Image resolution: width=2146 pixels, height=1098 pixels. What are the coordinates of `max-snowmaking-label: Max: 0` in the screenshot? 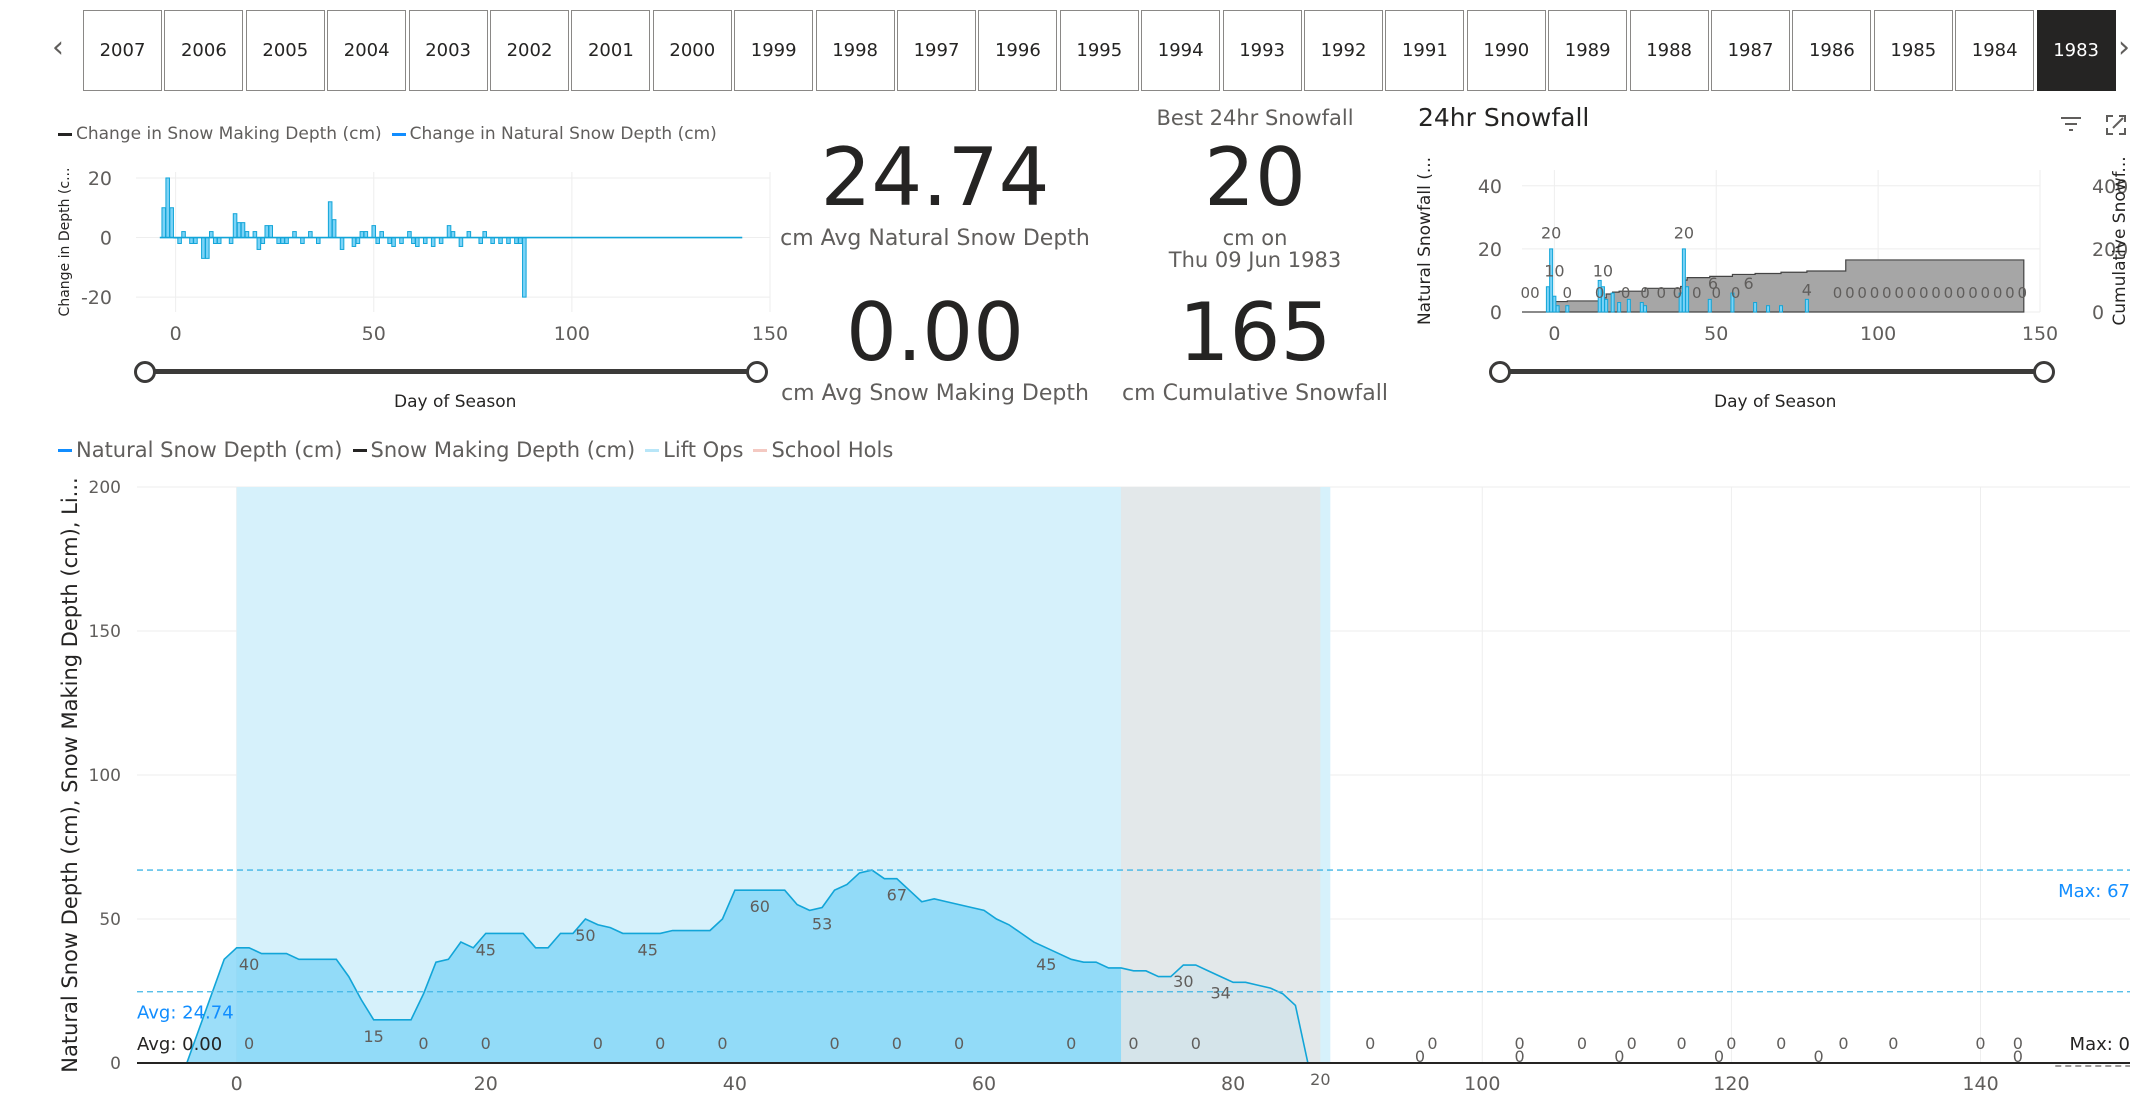 It's located at (2100, 1044).